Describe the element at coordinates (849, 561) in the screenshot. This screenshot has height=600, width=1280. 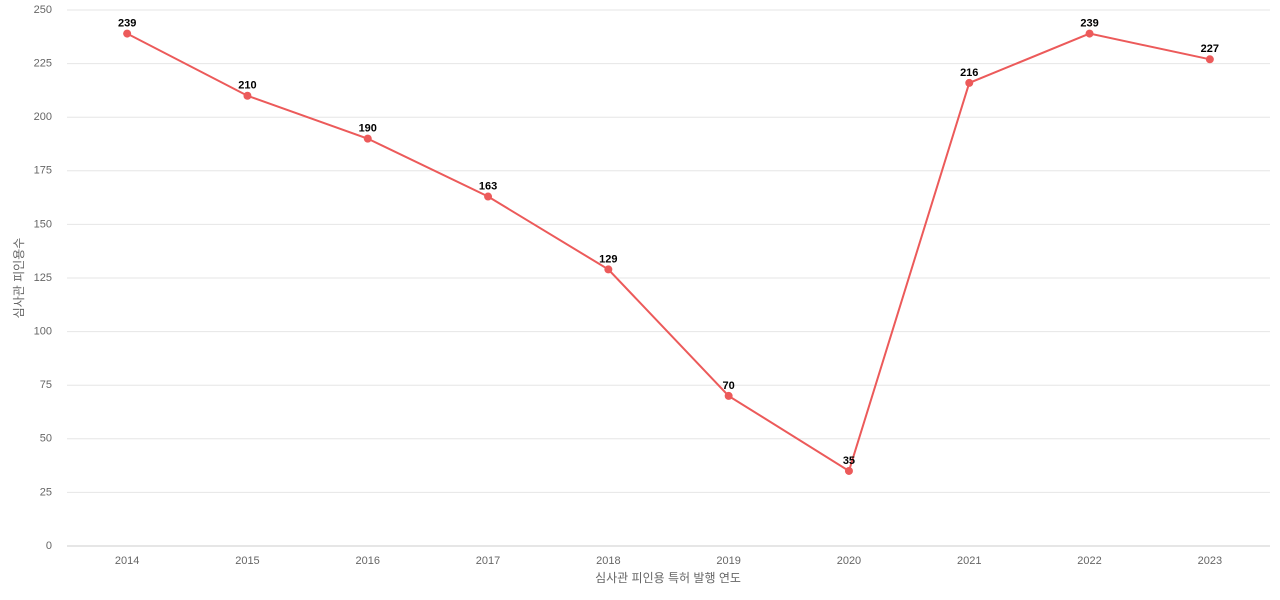
I see `x-tick-label: 2020` at that location.